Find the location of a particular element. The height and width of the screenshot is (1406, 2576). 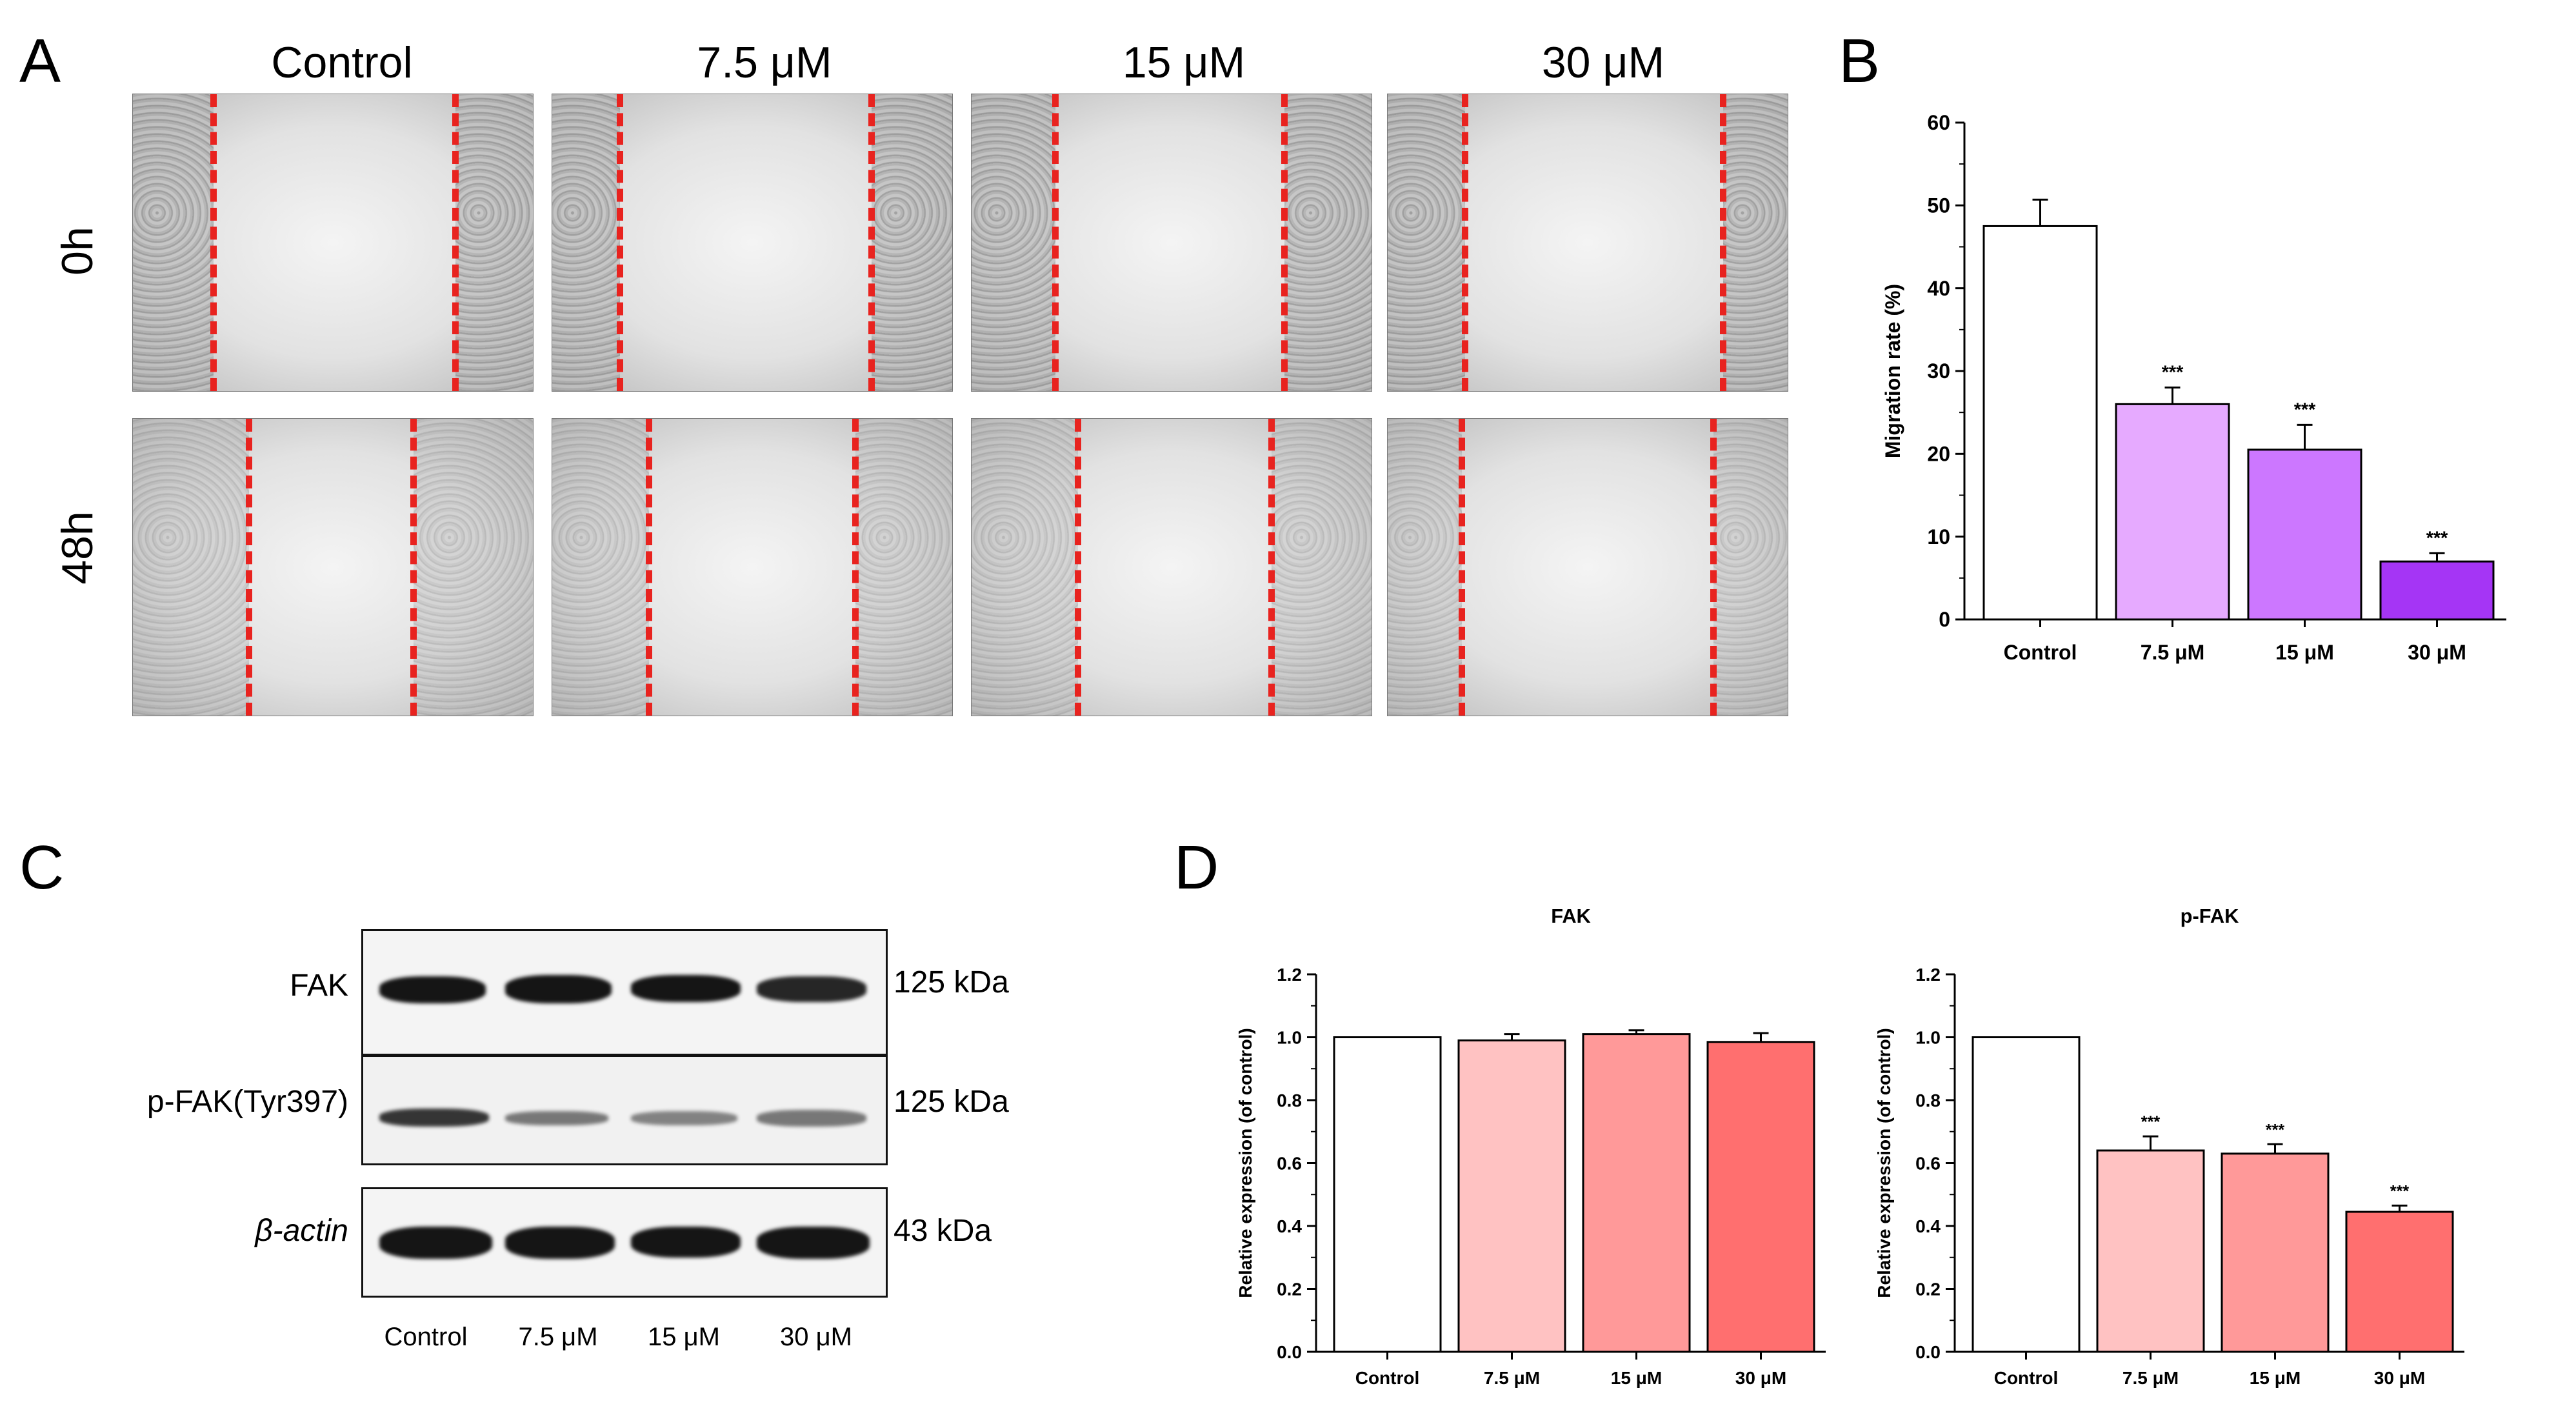

size-label-beta-actin: 43 kDa is located at coordinates (943, 1231).